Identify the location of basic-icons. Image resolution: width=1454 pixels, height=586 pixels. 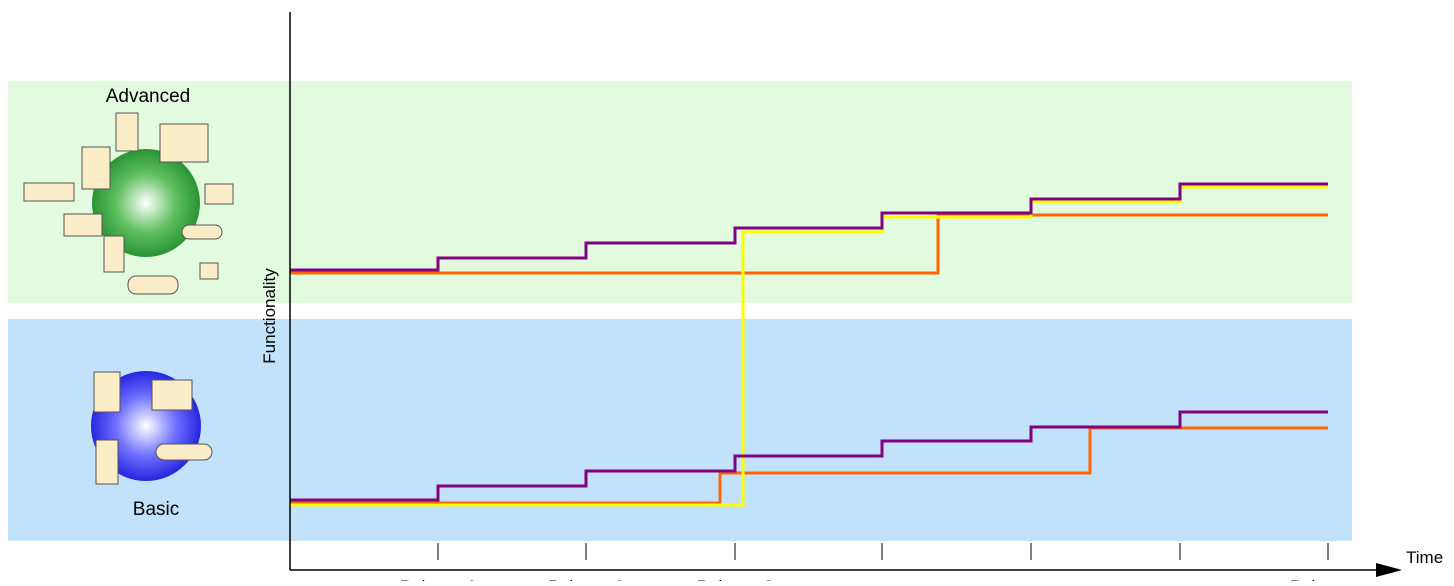
(153, 428).